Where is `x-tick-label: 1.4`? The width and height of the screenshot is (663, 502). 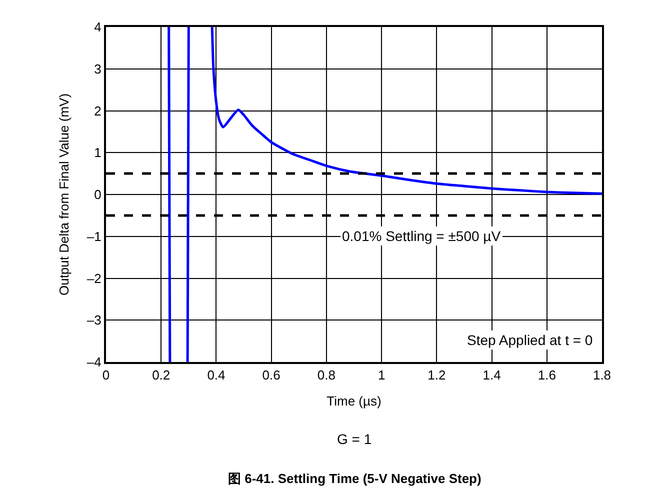
x-tick-label: 1.4 is located at coordinates (491, 375).